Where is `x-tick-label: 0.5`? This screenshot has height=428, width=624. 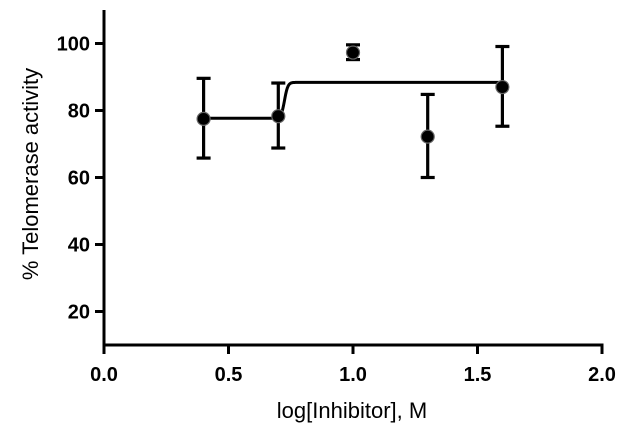 x-tick-label: 0.5 is located at coordinates (229, 375).